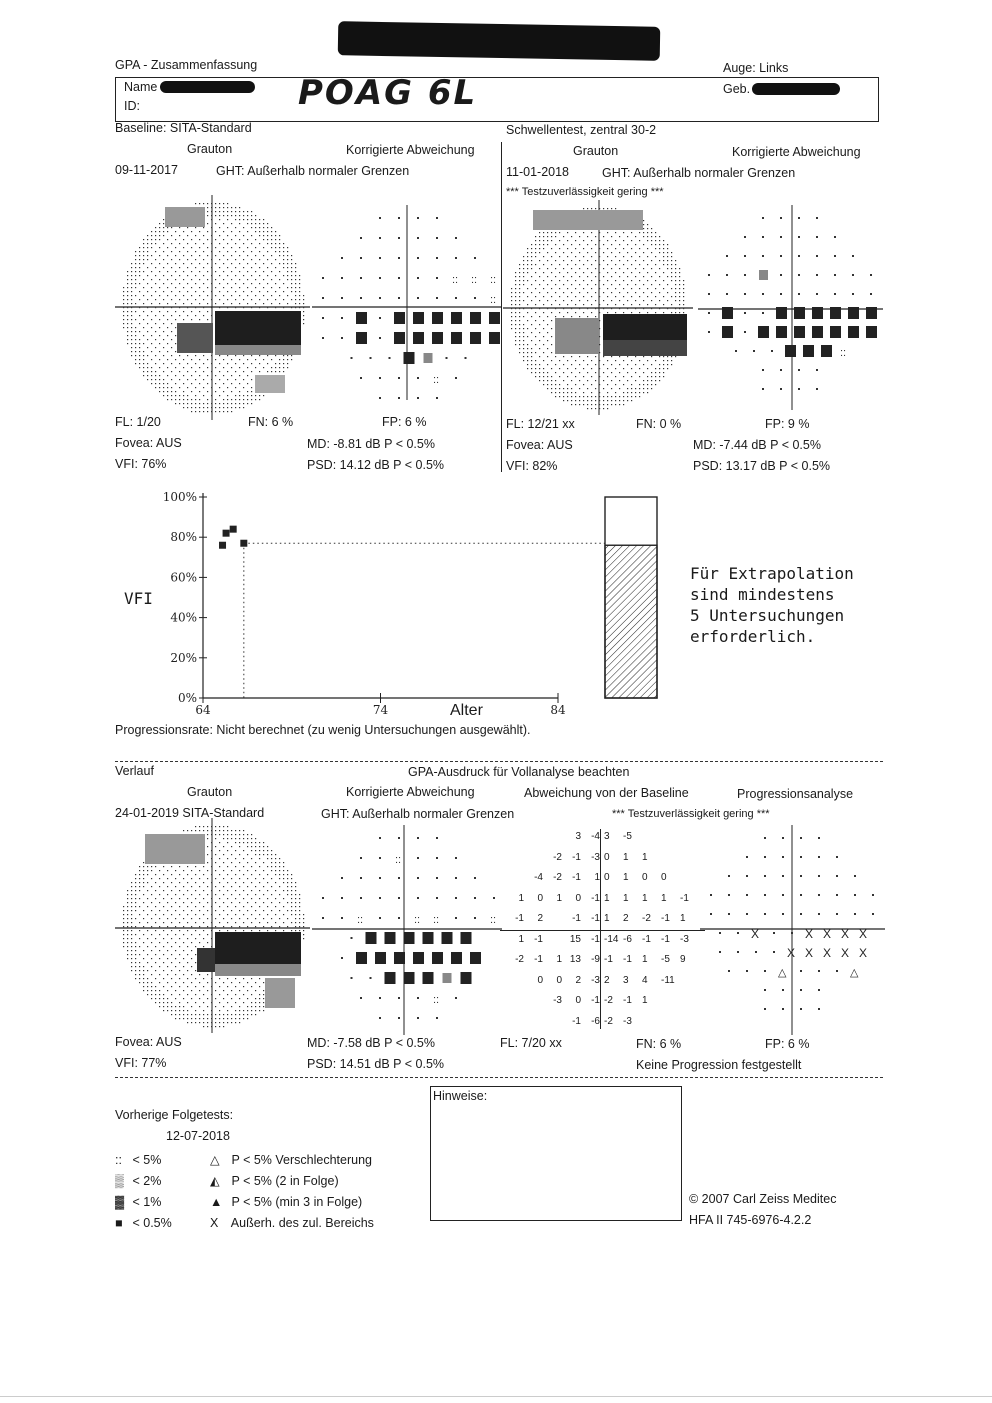  Describe the element at coordinates (796, 89) in the screenshot. I see `redacted-birthdate` at that location.